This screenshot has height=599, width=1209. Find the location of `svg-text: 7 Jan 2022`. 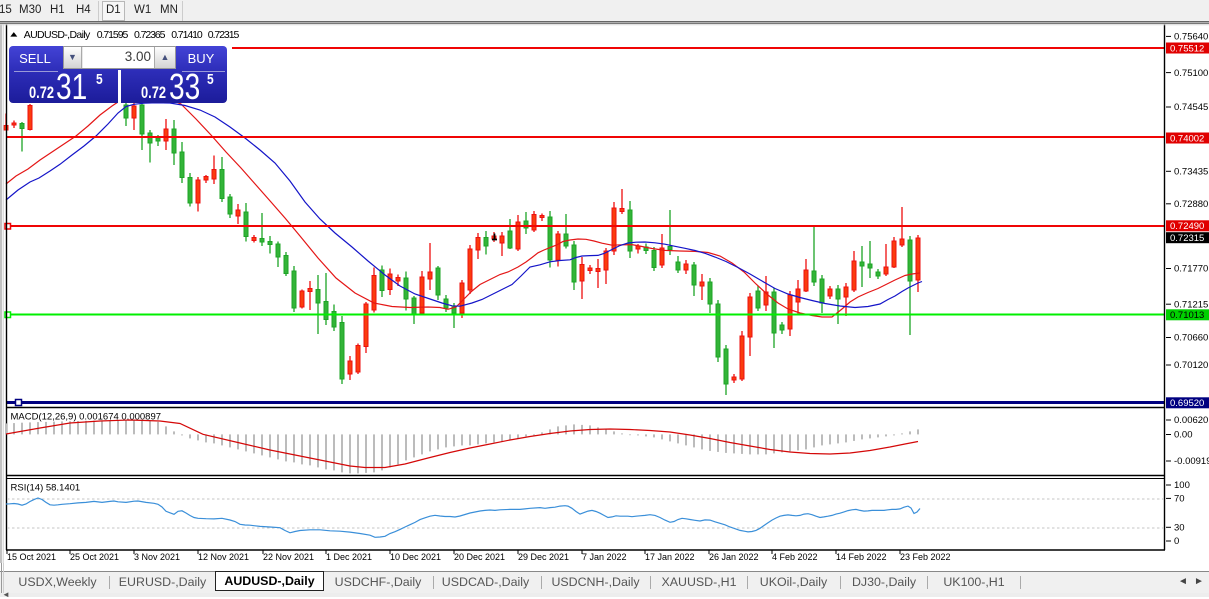

svg-text: 7 Jan 2022 is located at coordinates (604, 557).